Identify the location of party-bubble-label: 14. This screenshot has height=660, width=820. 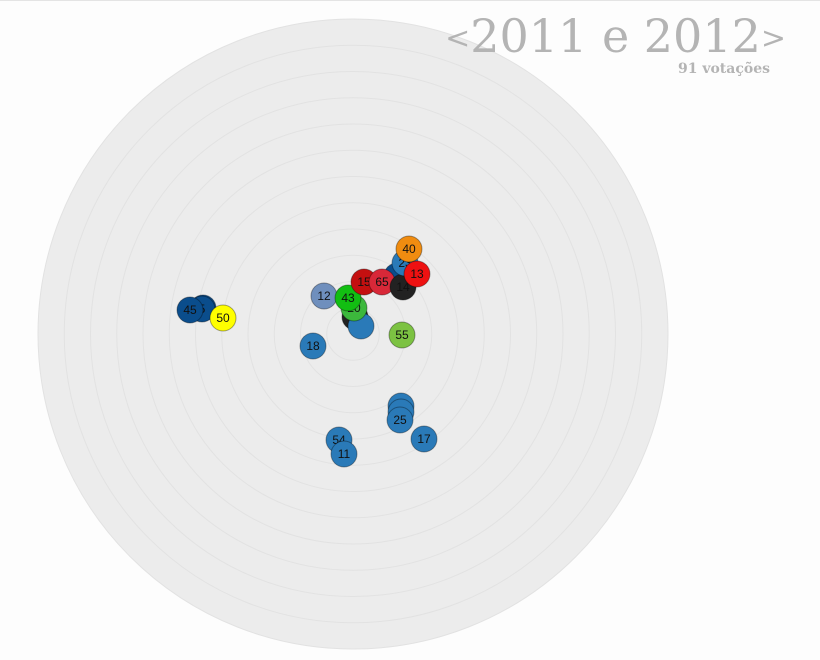
(403, 287).